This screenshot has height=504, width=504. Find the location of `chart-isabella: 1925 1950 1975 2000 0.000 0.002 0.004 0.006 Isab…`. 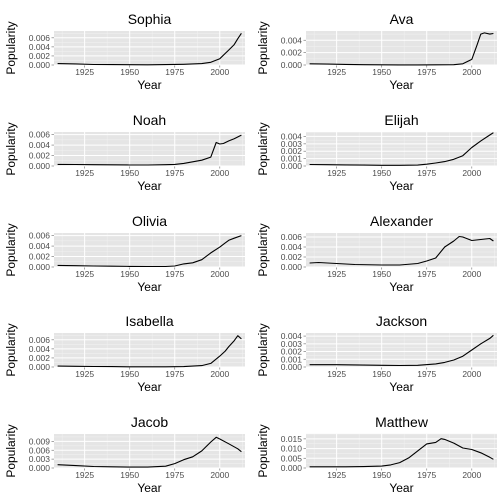

chart-isabella: 1925 1950 1975 2000 0.000 0.002 0.004 0.006 Isab… is located at coordinates (126, 352).